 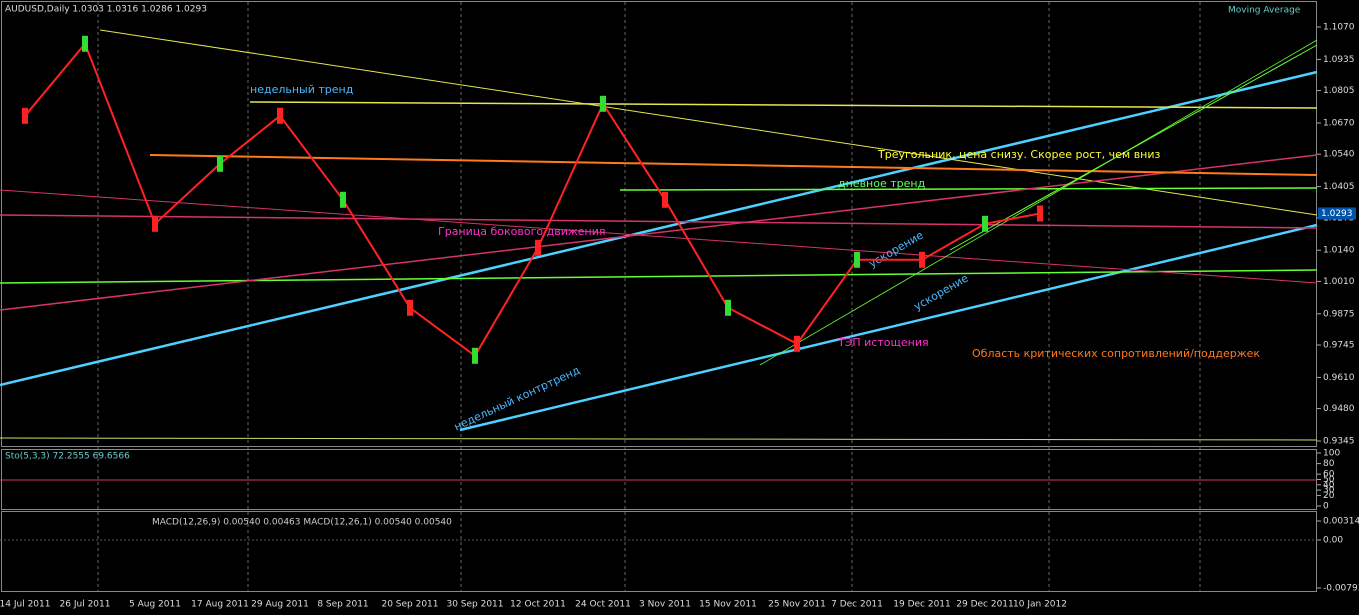 I want to click on x-tick-label: 30 Sep 2011, so click(x=474, y=605).